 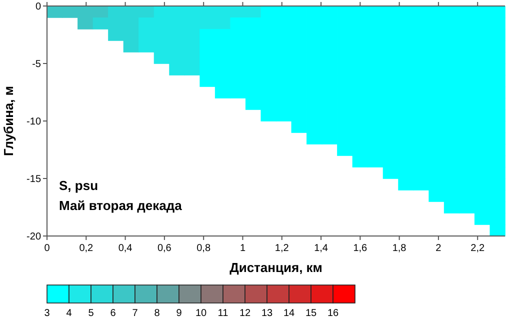 I want to click on color-bar-label: 5, so click(x=91, y=313).